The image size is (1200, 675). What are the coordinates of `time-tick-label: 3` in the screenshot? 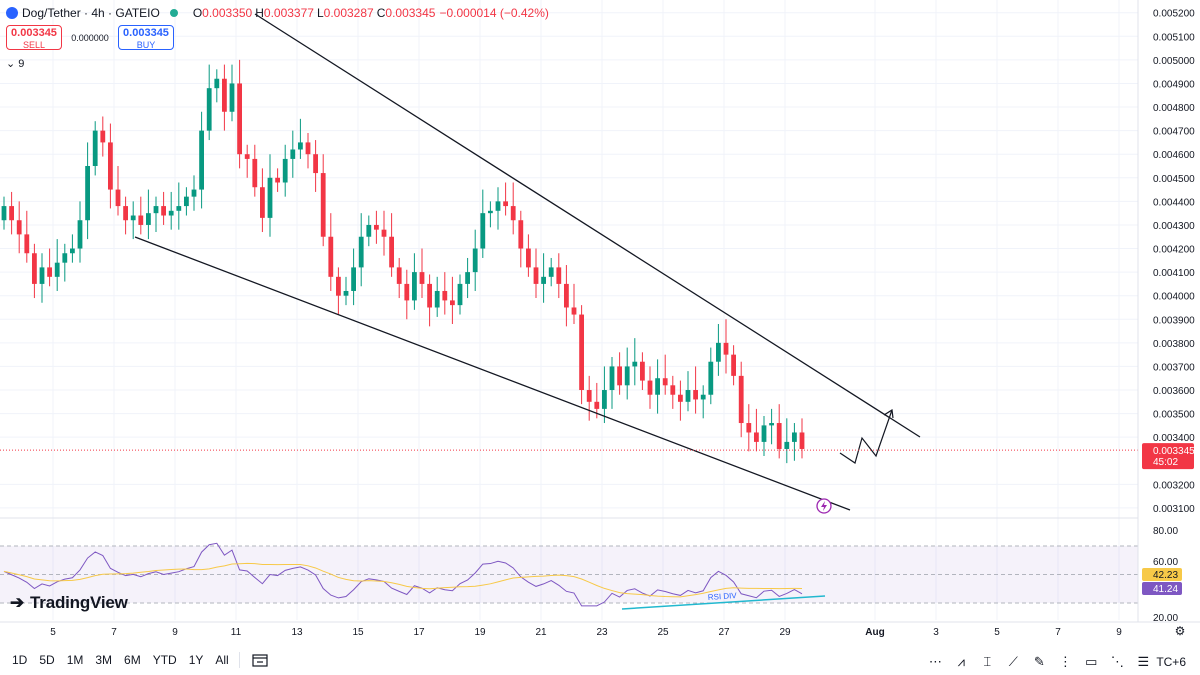 It's located at (936, 632).